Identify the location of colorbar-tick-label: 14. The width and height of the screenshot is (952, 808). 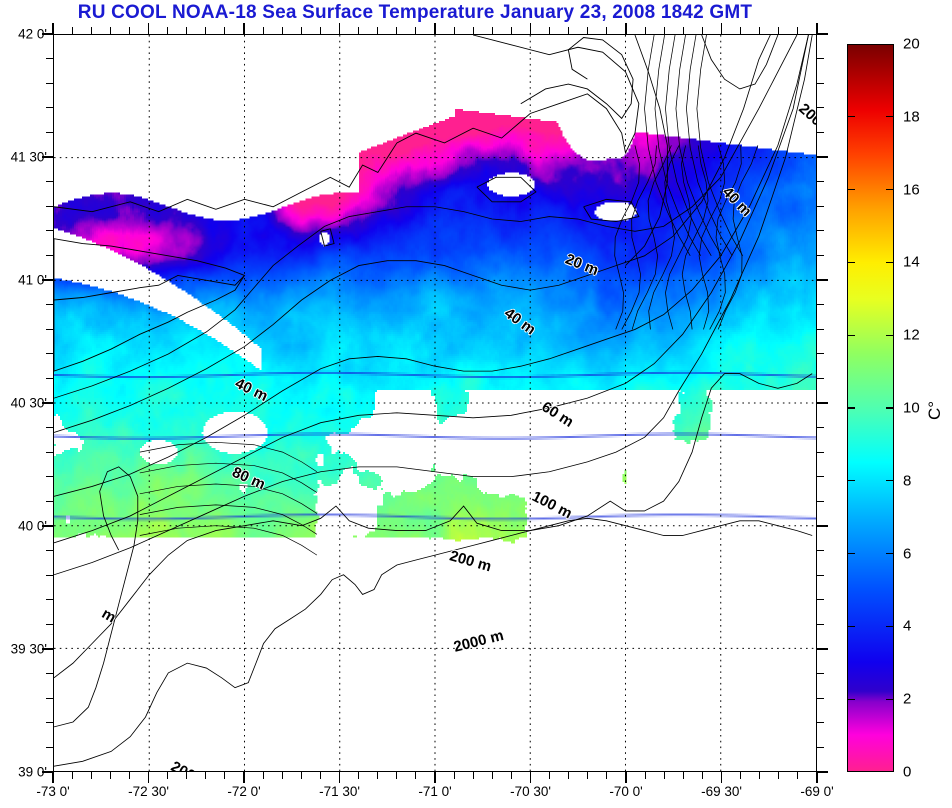
(911, 262).